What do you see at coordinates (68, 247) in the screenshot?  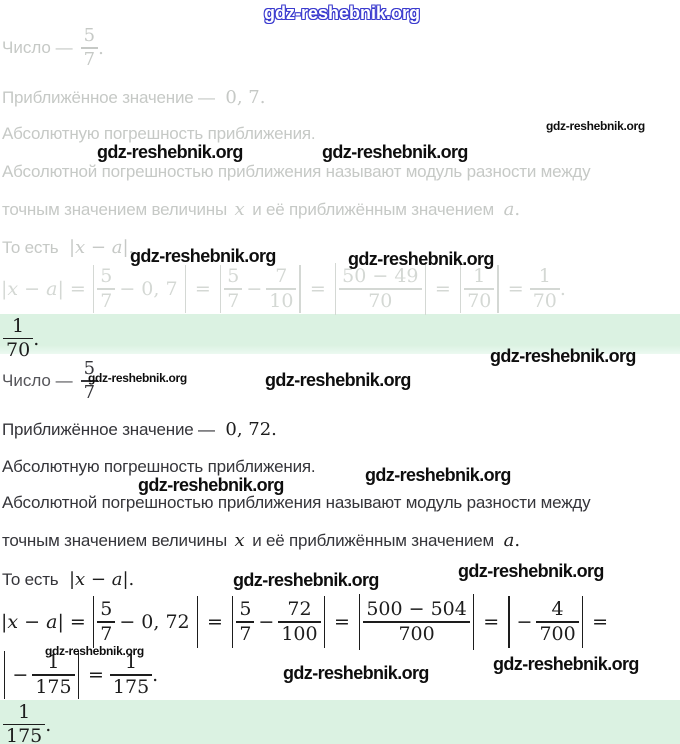 I see `line-toest-1: То есть |x − a|.` at bounding box center [68, 247].